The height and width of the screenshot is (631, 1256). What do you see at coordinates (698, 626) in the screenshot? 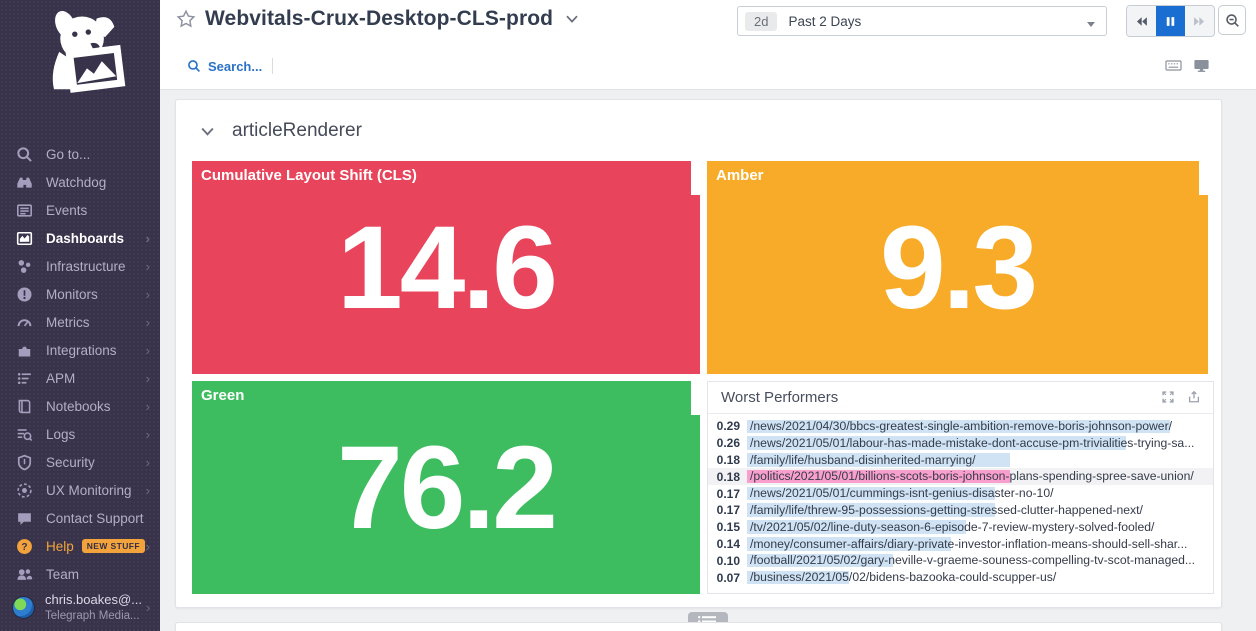
I see `next-widget-group-card` at bounding box center [698, 626].